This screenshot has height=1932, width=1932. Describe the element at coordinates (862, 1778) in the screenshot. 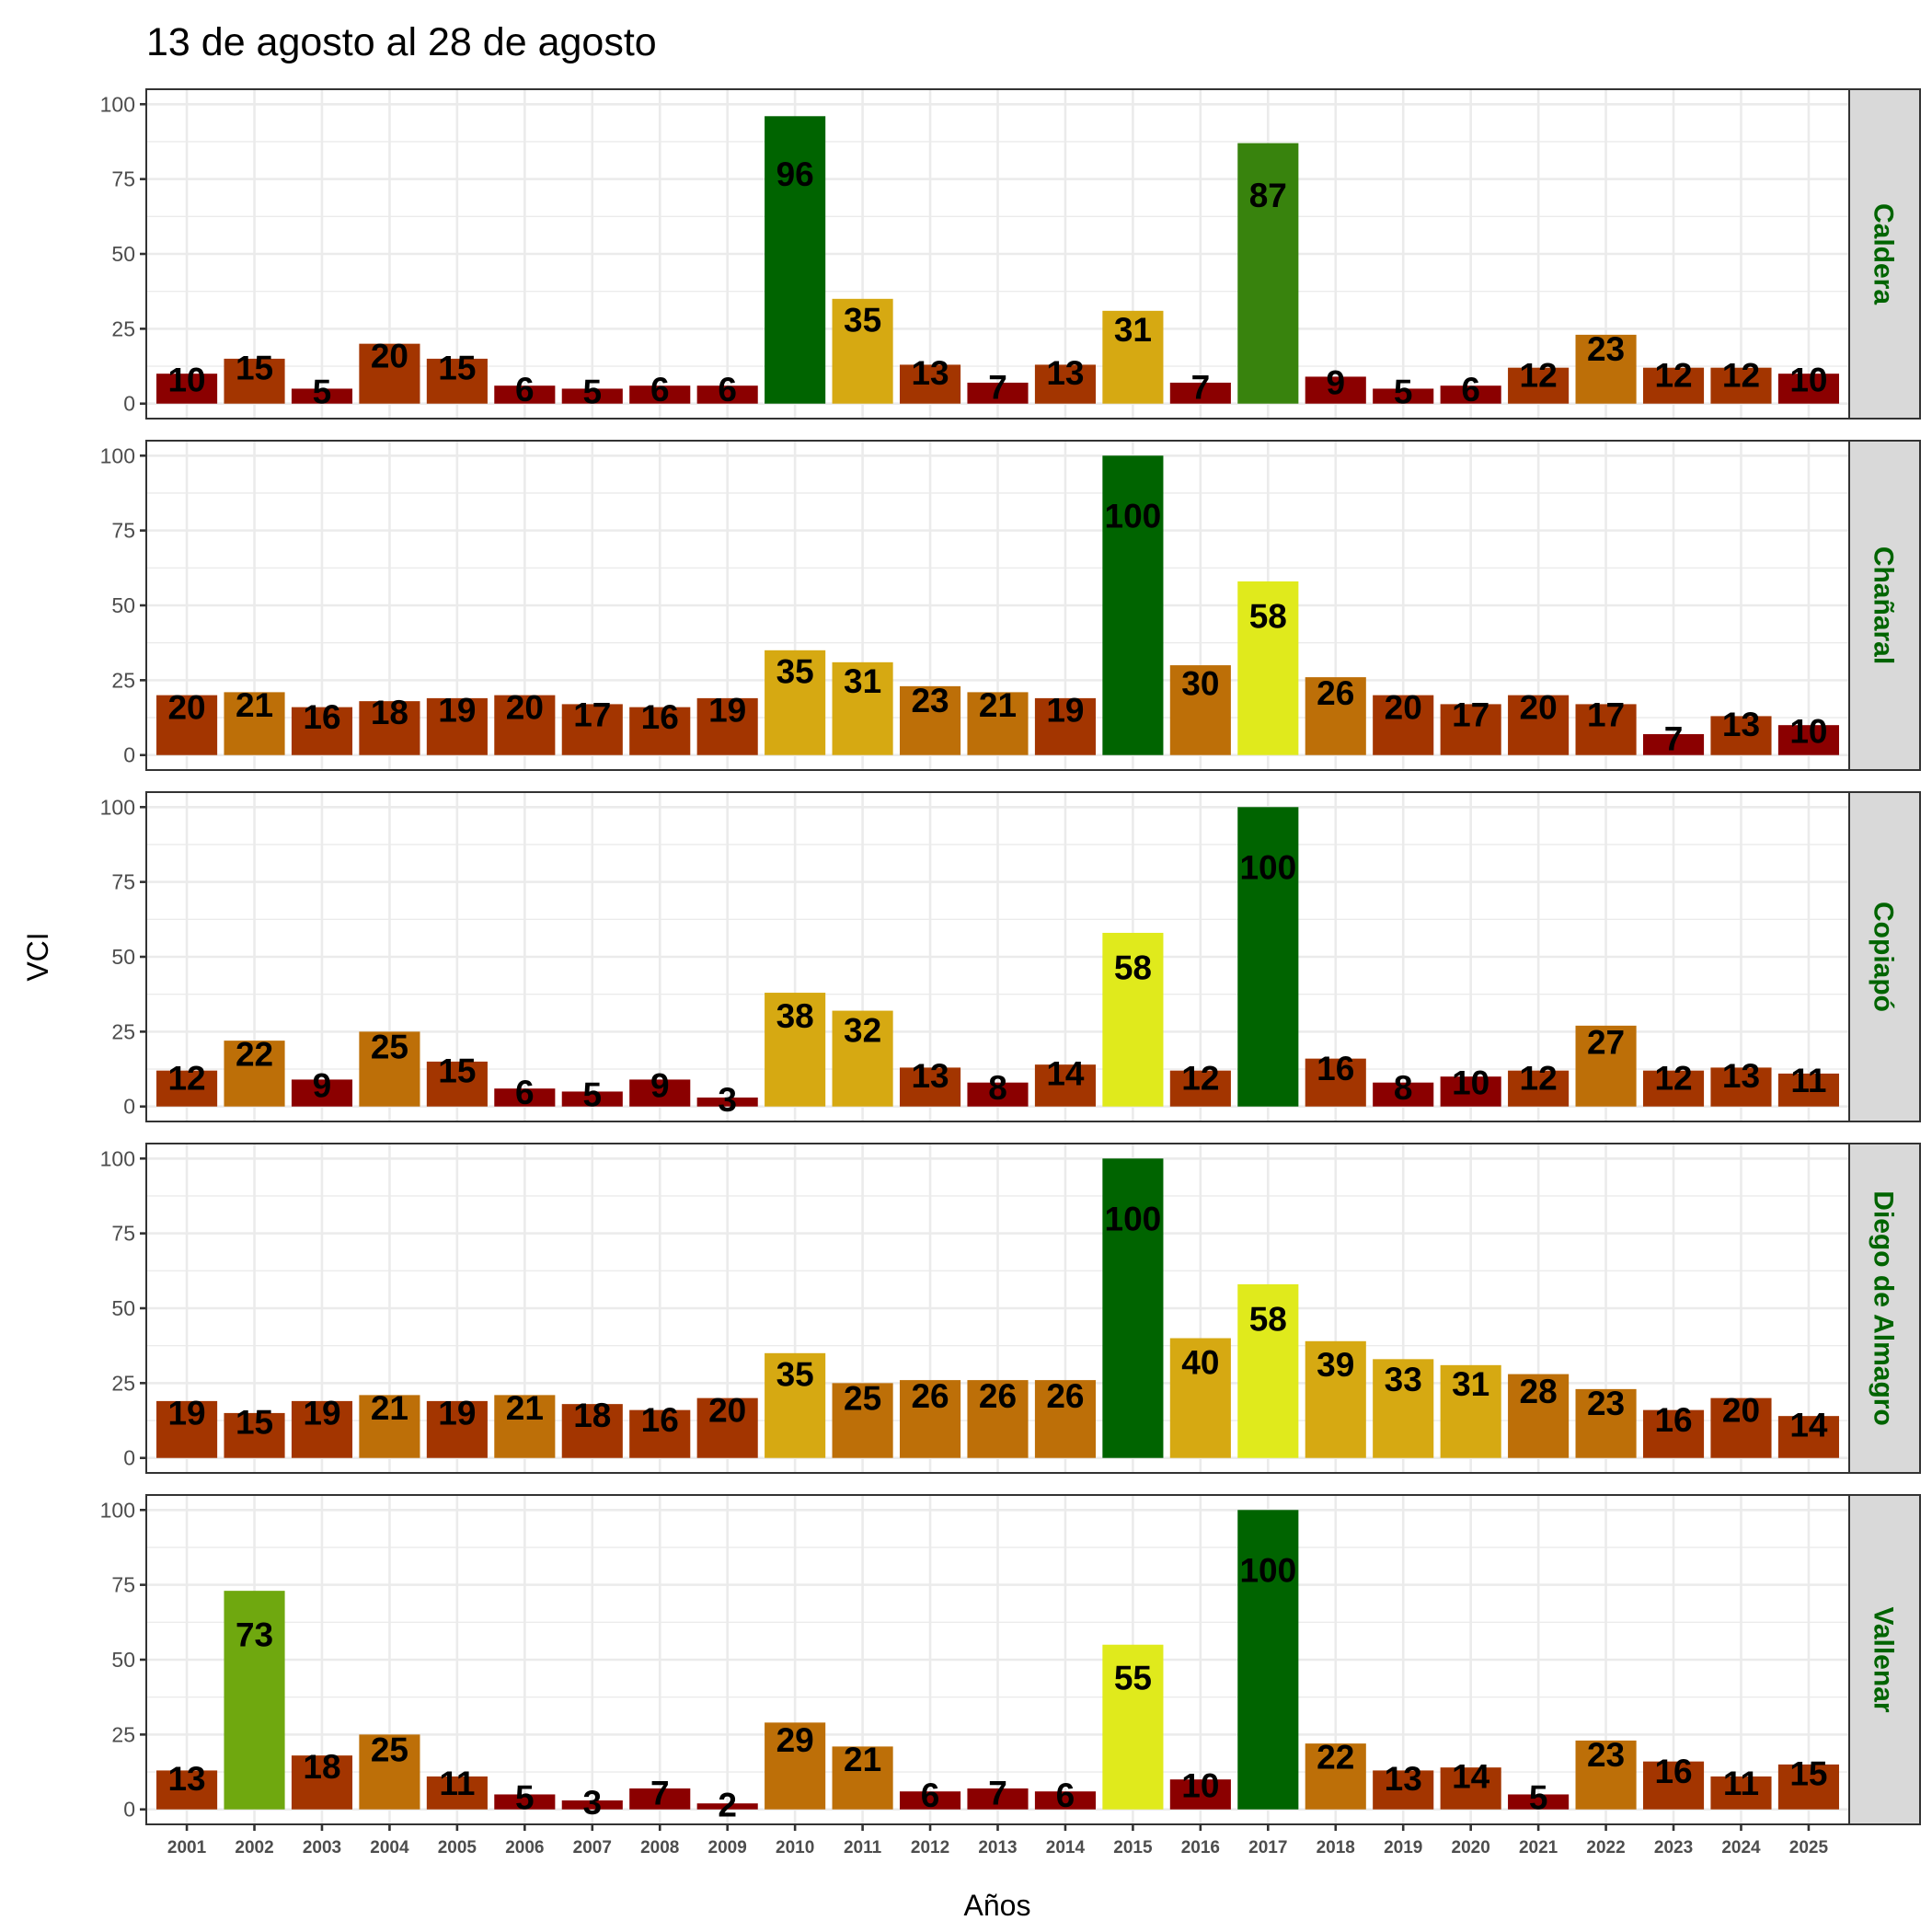

I see `bar-Vallenar-2011` at that location.